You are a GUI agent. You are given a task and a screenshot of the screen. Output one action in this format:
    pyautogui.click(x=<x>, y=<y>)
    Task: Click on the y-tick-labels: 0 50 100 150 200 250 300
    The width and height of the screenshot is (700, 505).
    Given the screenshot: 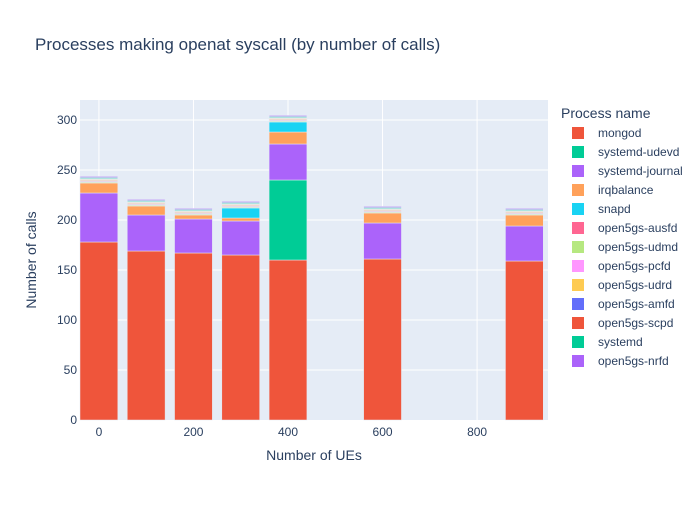 What is the action you would take?
    pyautogui.click(x=67, y=270)
    